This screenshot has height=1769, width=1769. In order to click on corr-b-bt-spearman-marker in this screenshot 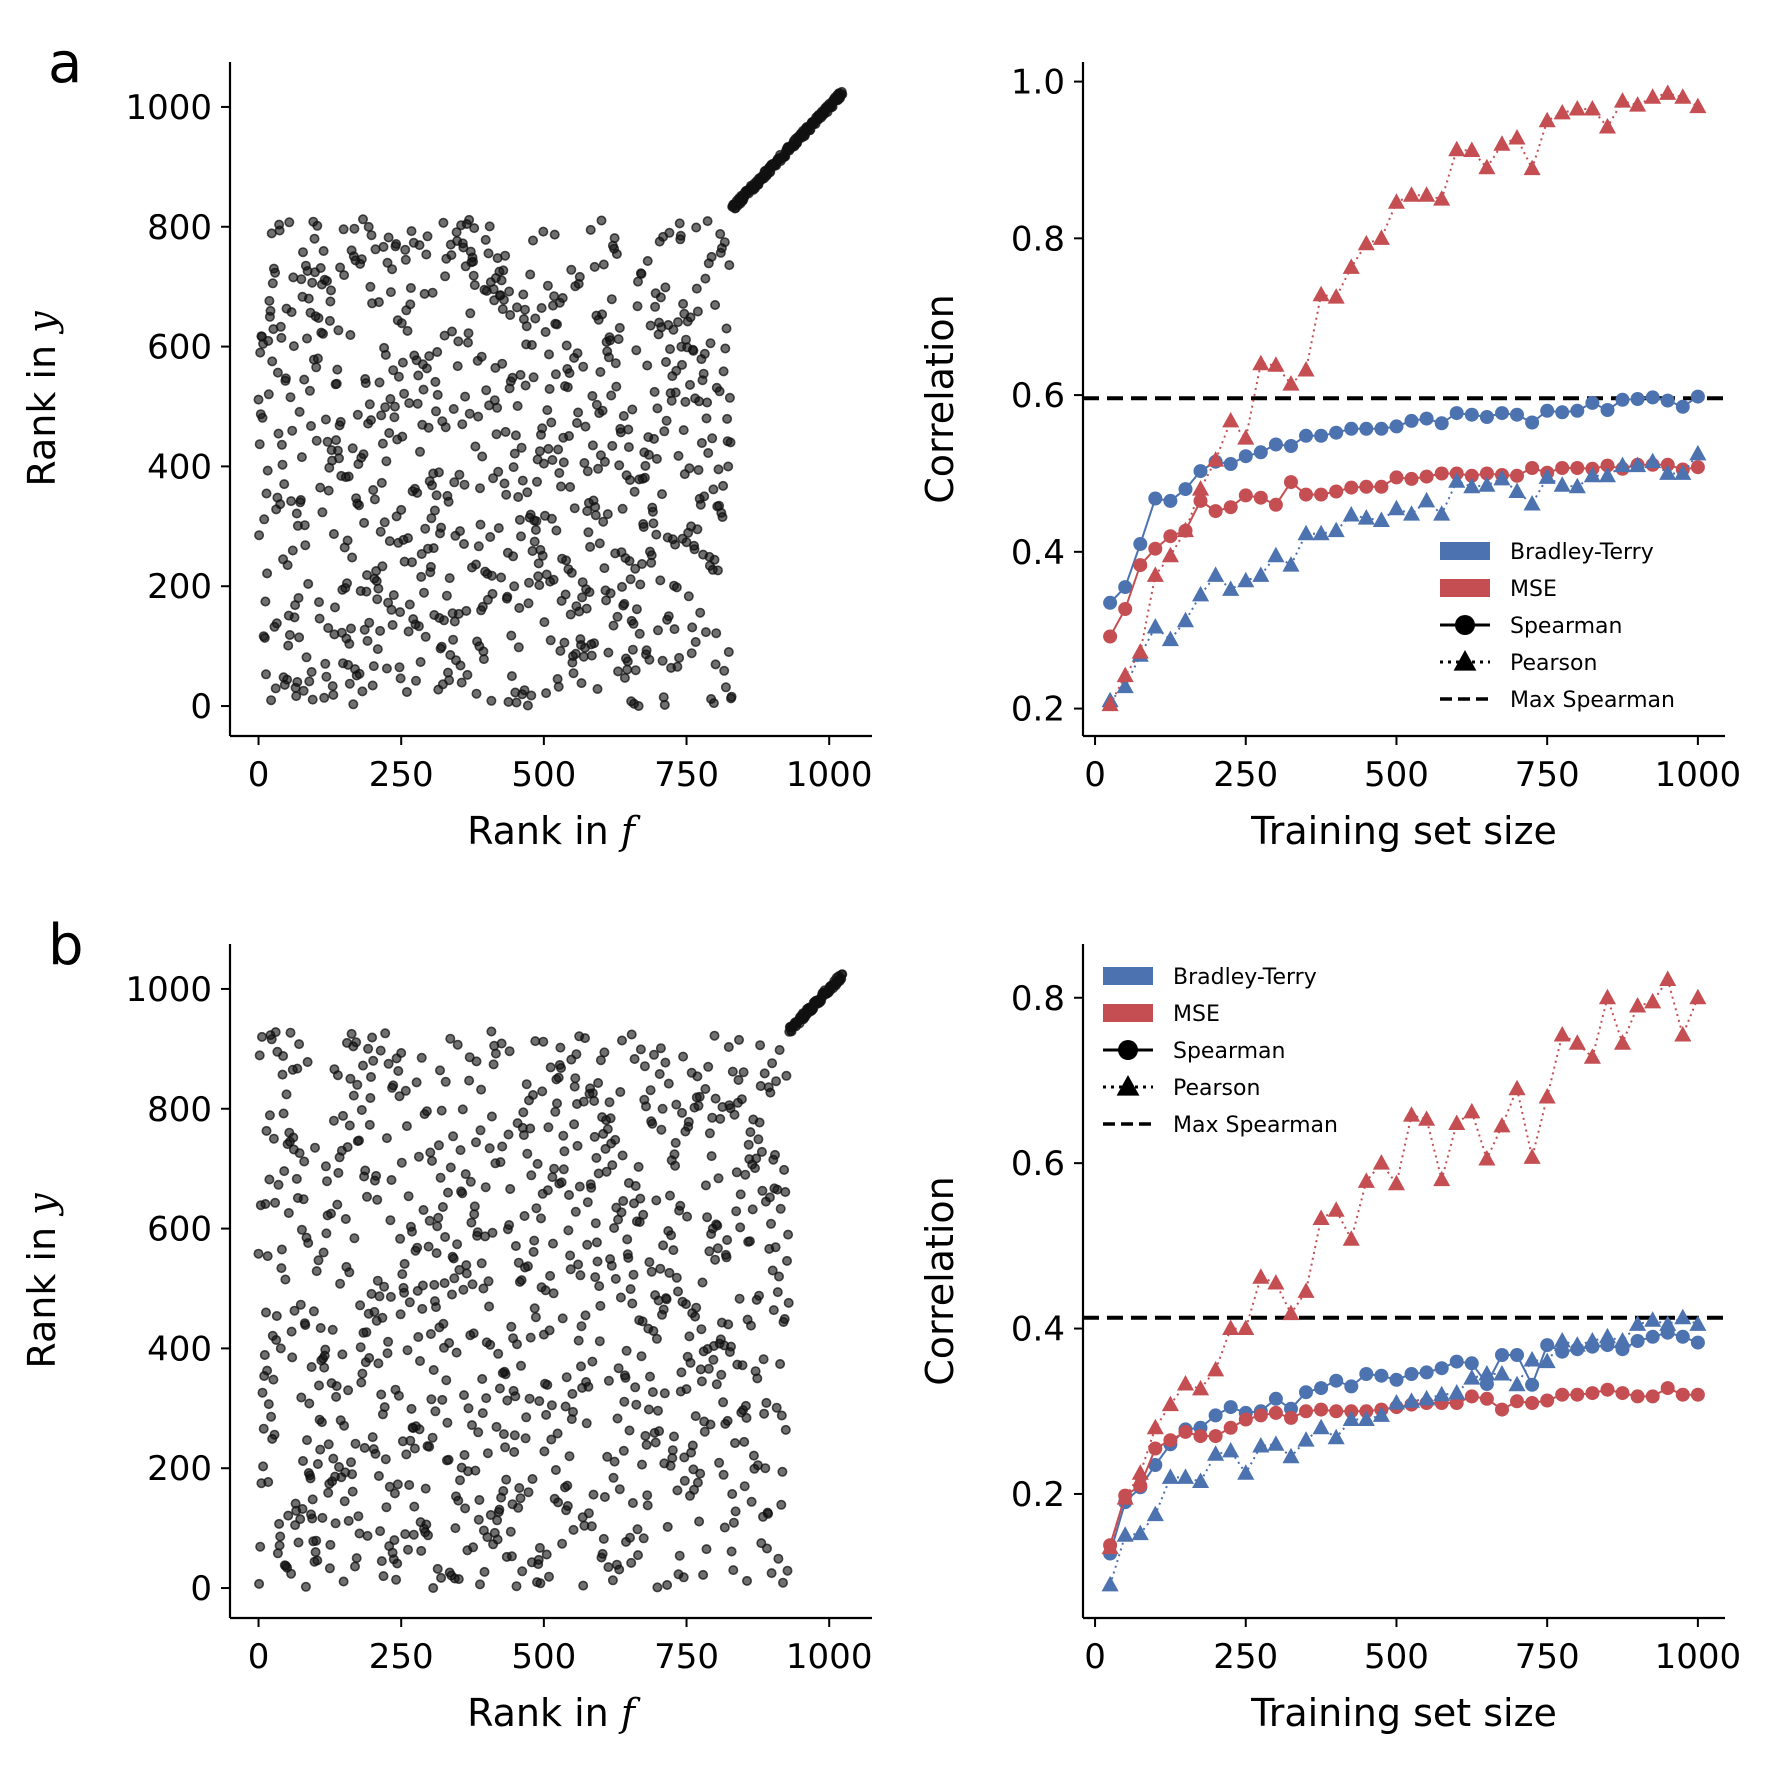, I will do `click(1682, 1336)`.